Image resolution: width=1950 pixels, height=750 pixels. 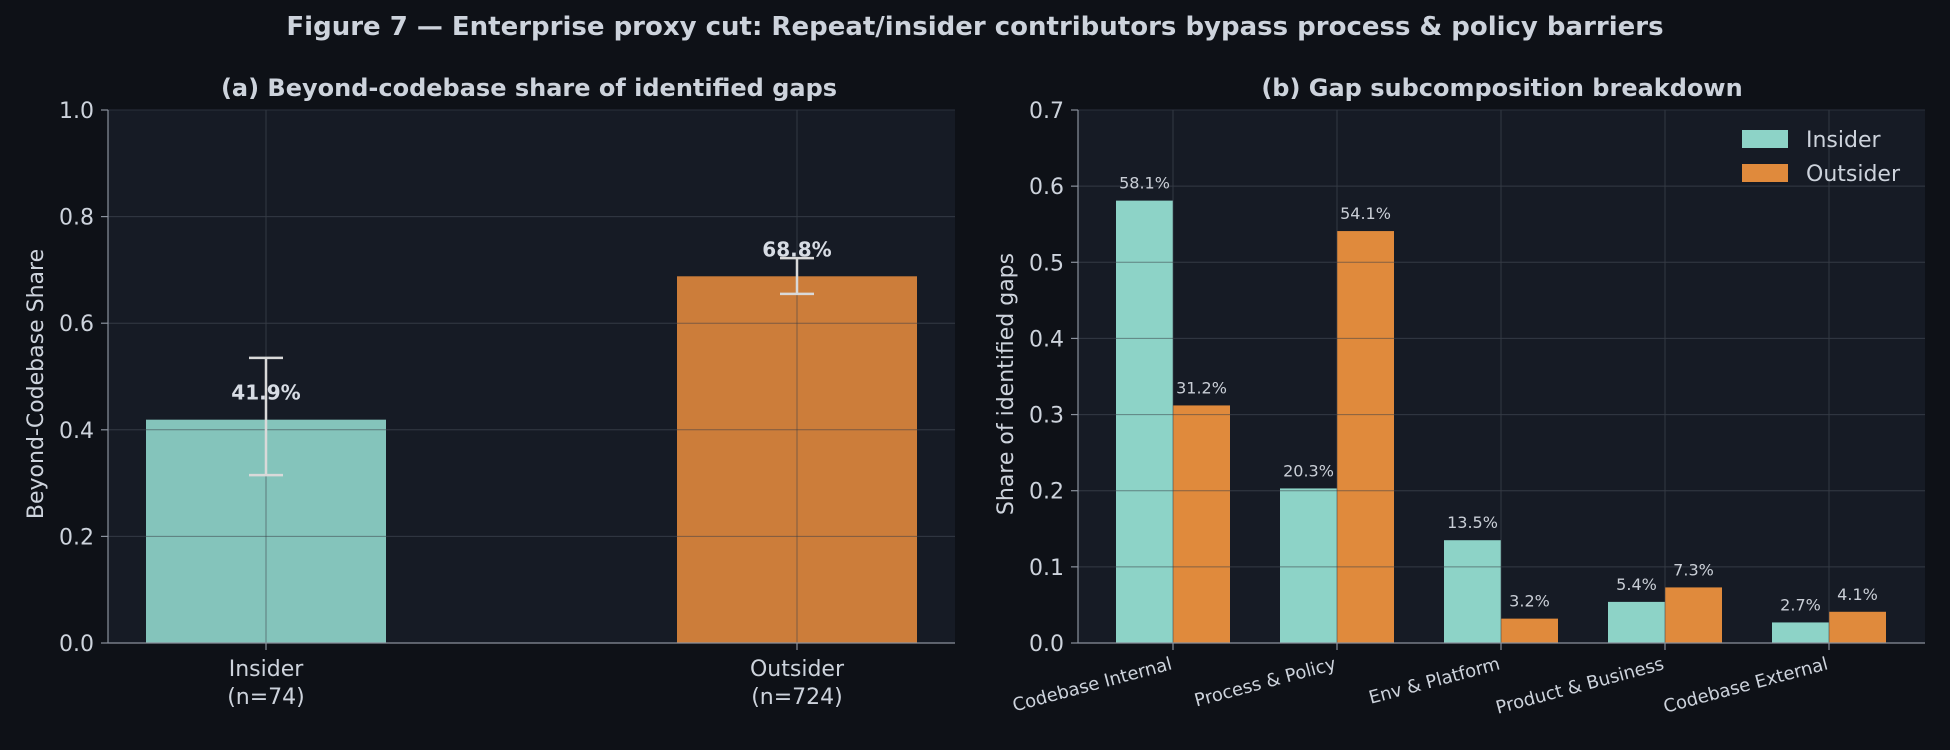 What do you see at coordinates (1800, 604) in the screenshot?
I see `panel-b-value-label: 2.7%` at bounding box center [1800, 604].